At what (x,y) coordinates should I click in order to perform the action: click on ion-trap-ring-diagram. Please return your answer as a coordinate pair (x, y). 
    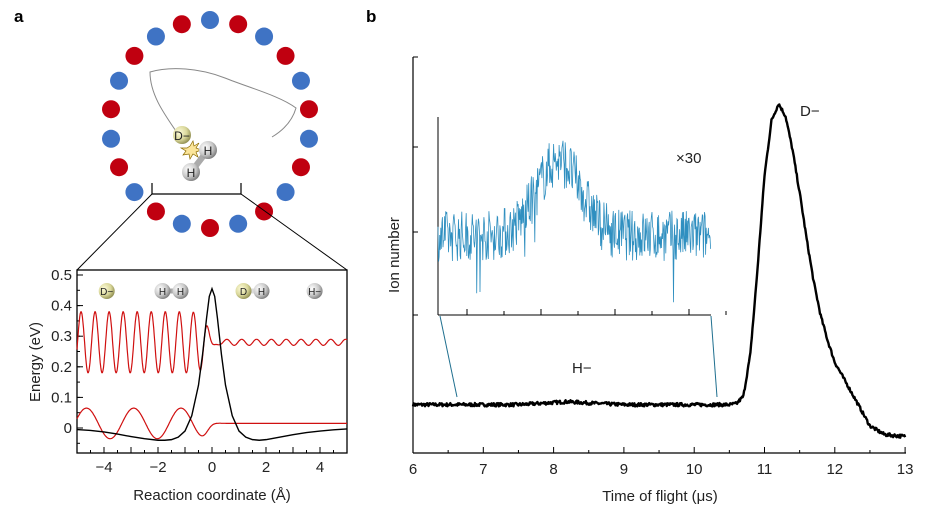
    Looking at the image, I should click on (210, 124).